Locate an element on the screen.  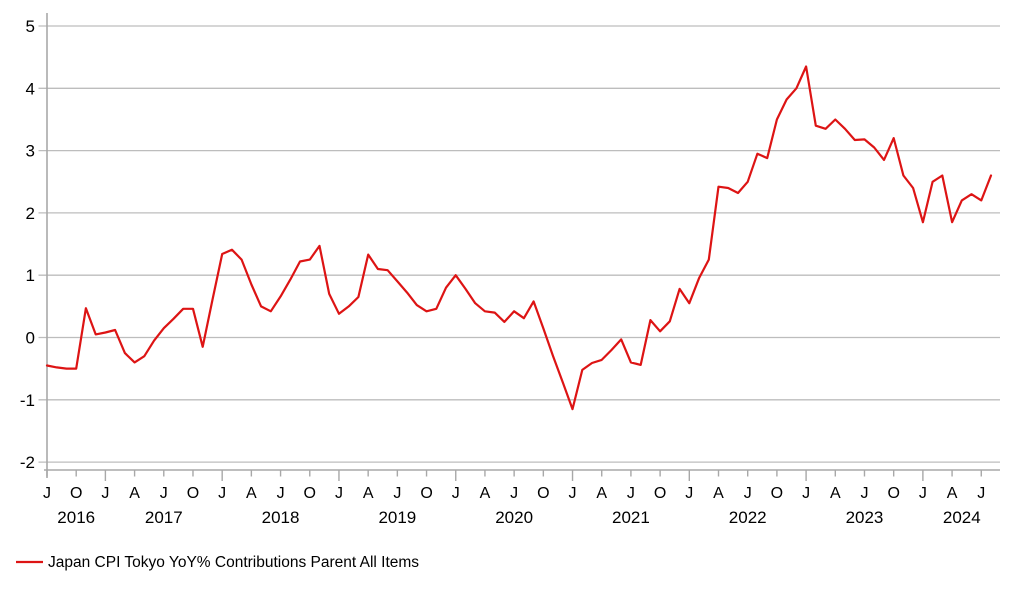
y-tick-label: -2 is located at coordinates (27, 462).